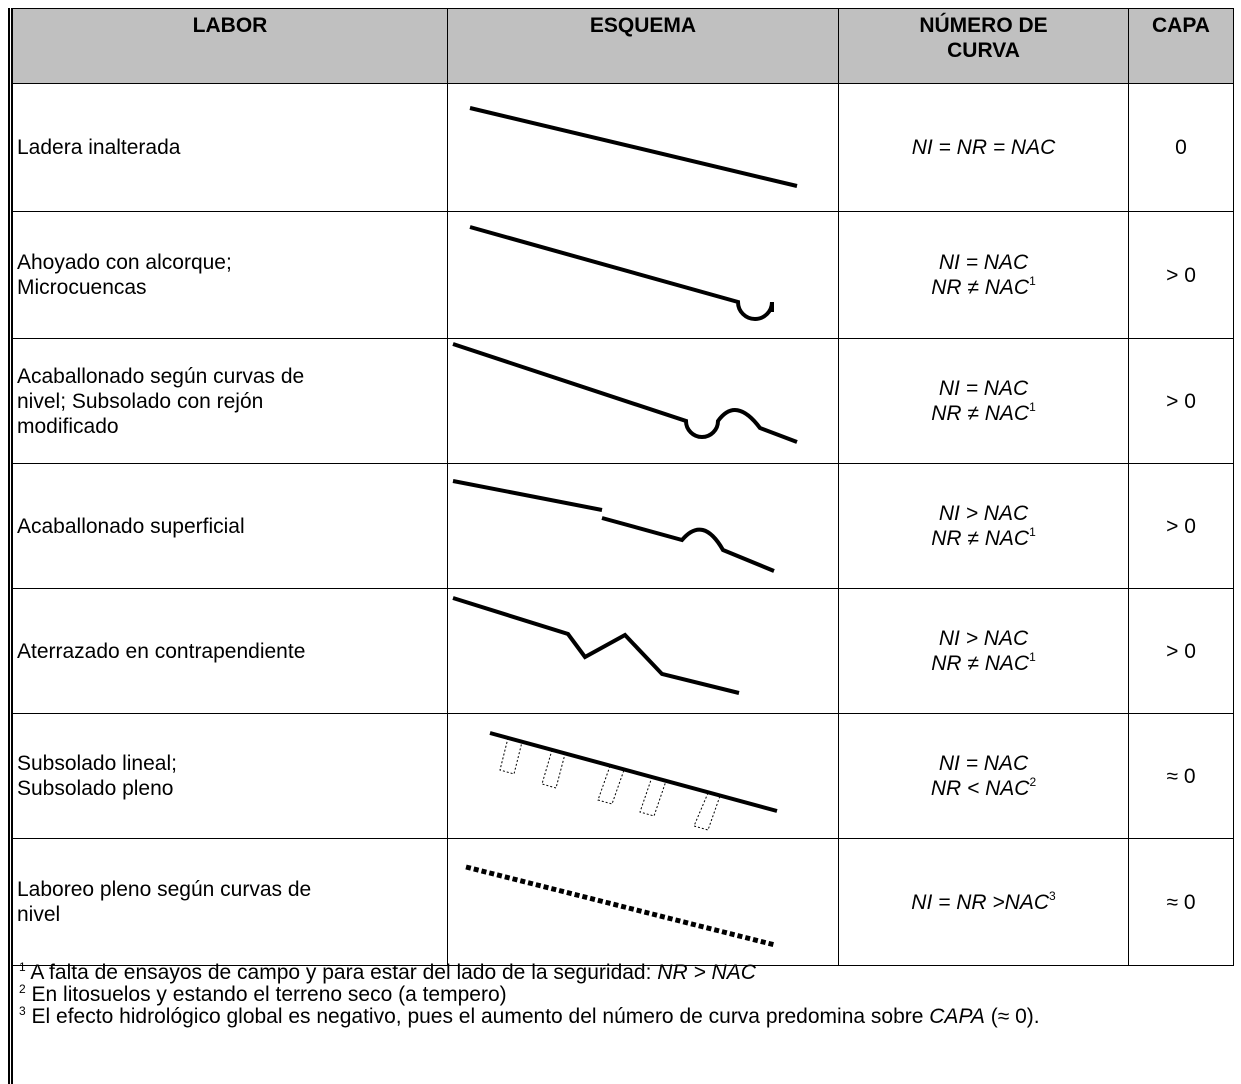 Image resolution: width=1241 pixels, height=1084 pixels. What do you see at coordinates (161, 376) in the screenshot?
I see `labor-text: Acaballonado según curvas de` at bounding box center [161, 376].